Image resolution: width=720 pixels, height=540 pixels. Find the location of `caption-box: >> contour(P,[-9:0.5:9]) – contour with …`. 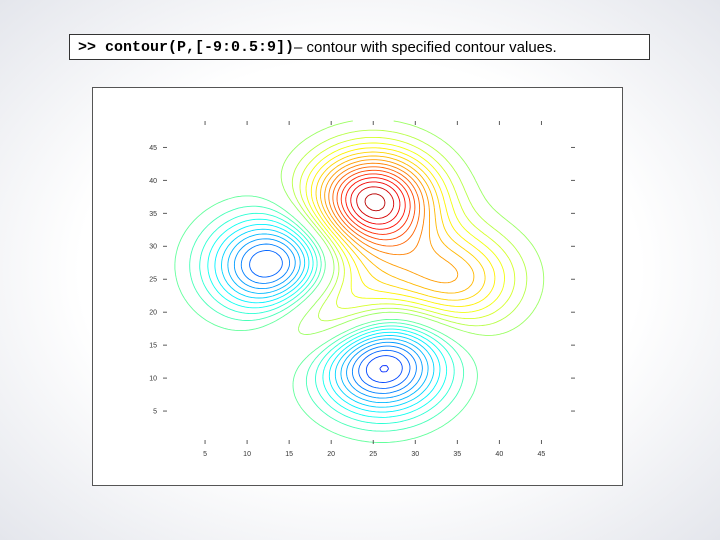

caption-box: >> contour(P,[-9:0.5:9]) – contour with … is located at coordinates (359, 47).